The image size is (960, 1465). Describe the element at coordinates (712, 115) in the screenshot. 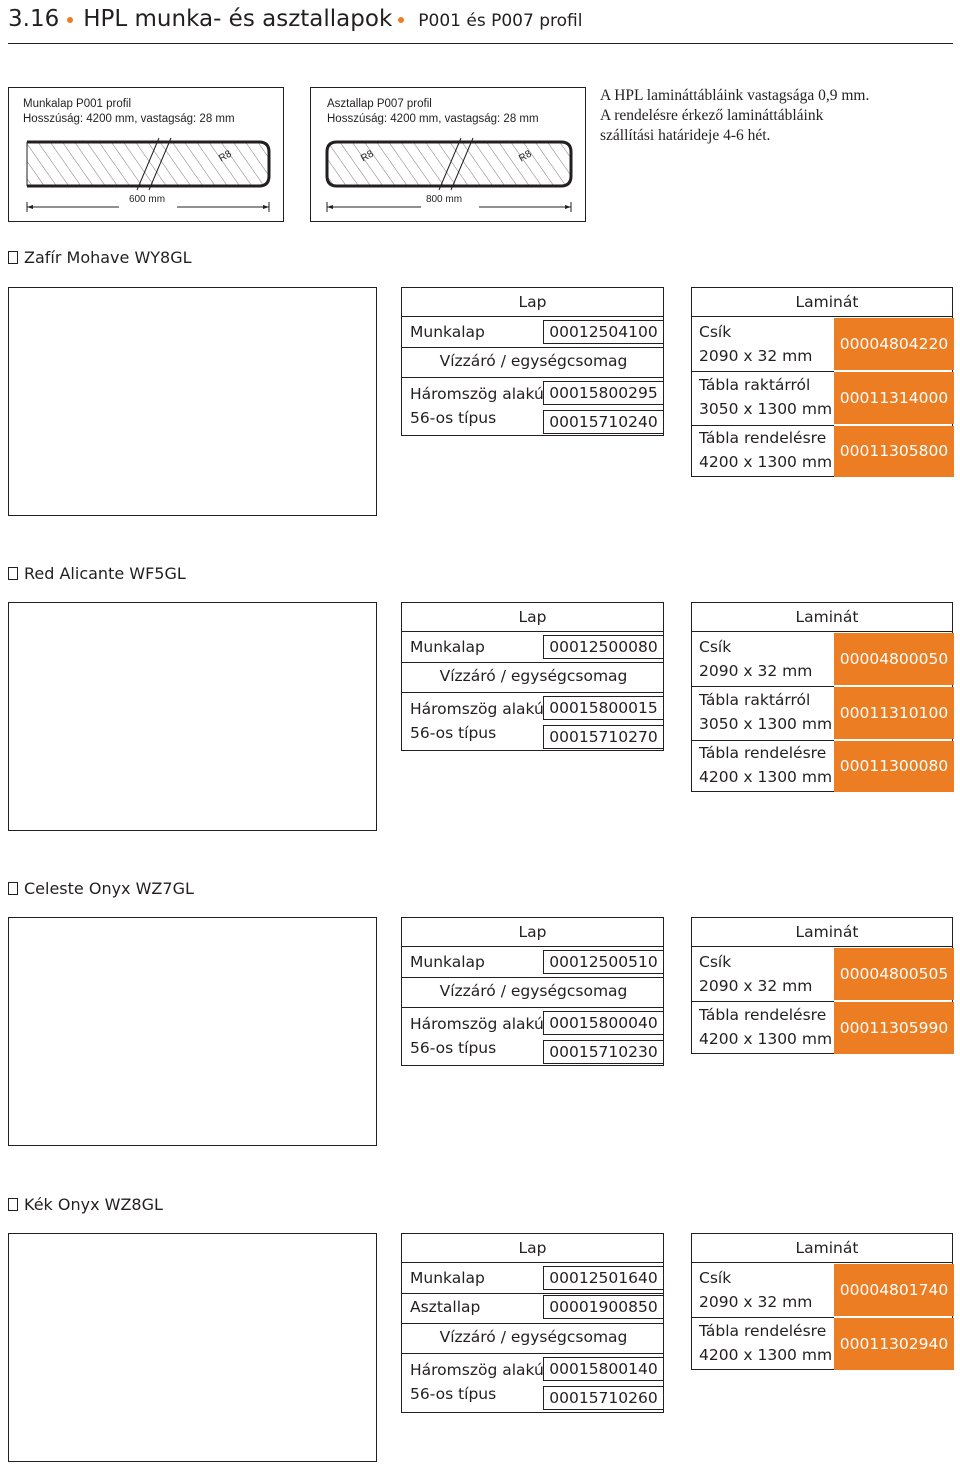

I see `note-line-2: A rendelésre érkező laminát­tábláink` at that location.